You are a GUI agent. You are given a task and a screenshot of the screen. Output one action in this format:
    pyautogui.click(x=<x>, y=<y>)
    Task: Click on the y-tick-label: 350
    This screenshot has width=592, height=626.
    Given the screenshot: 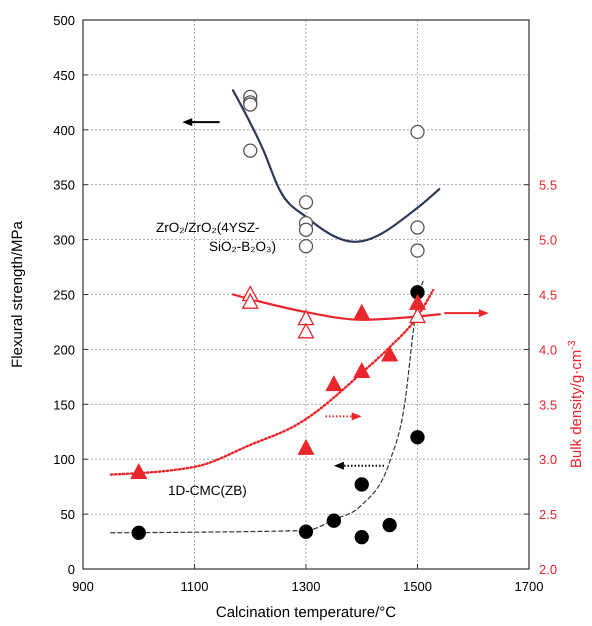 What is the action you would take?
    pyautogui.click(x=64, y=185)
    